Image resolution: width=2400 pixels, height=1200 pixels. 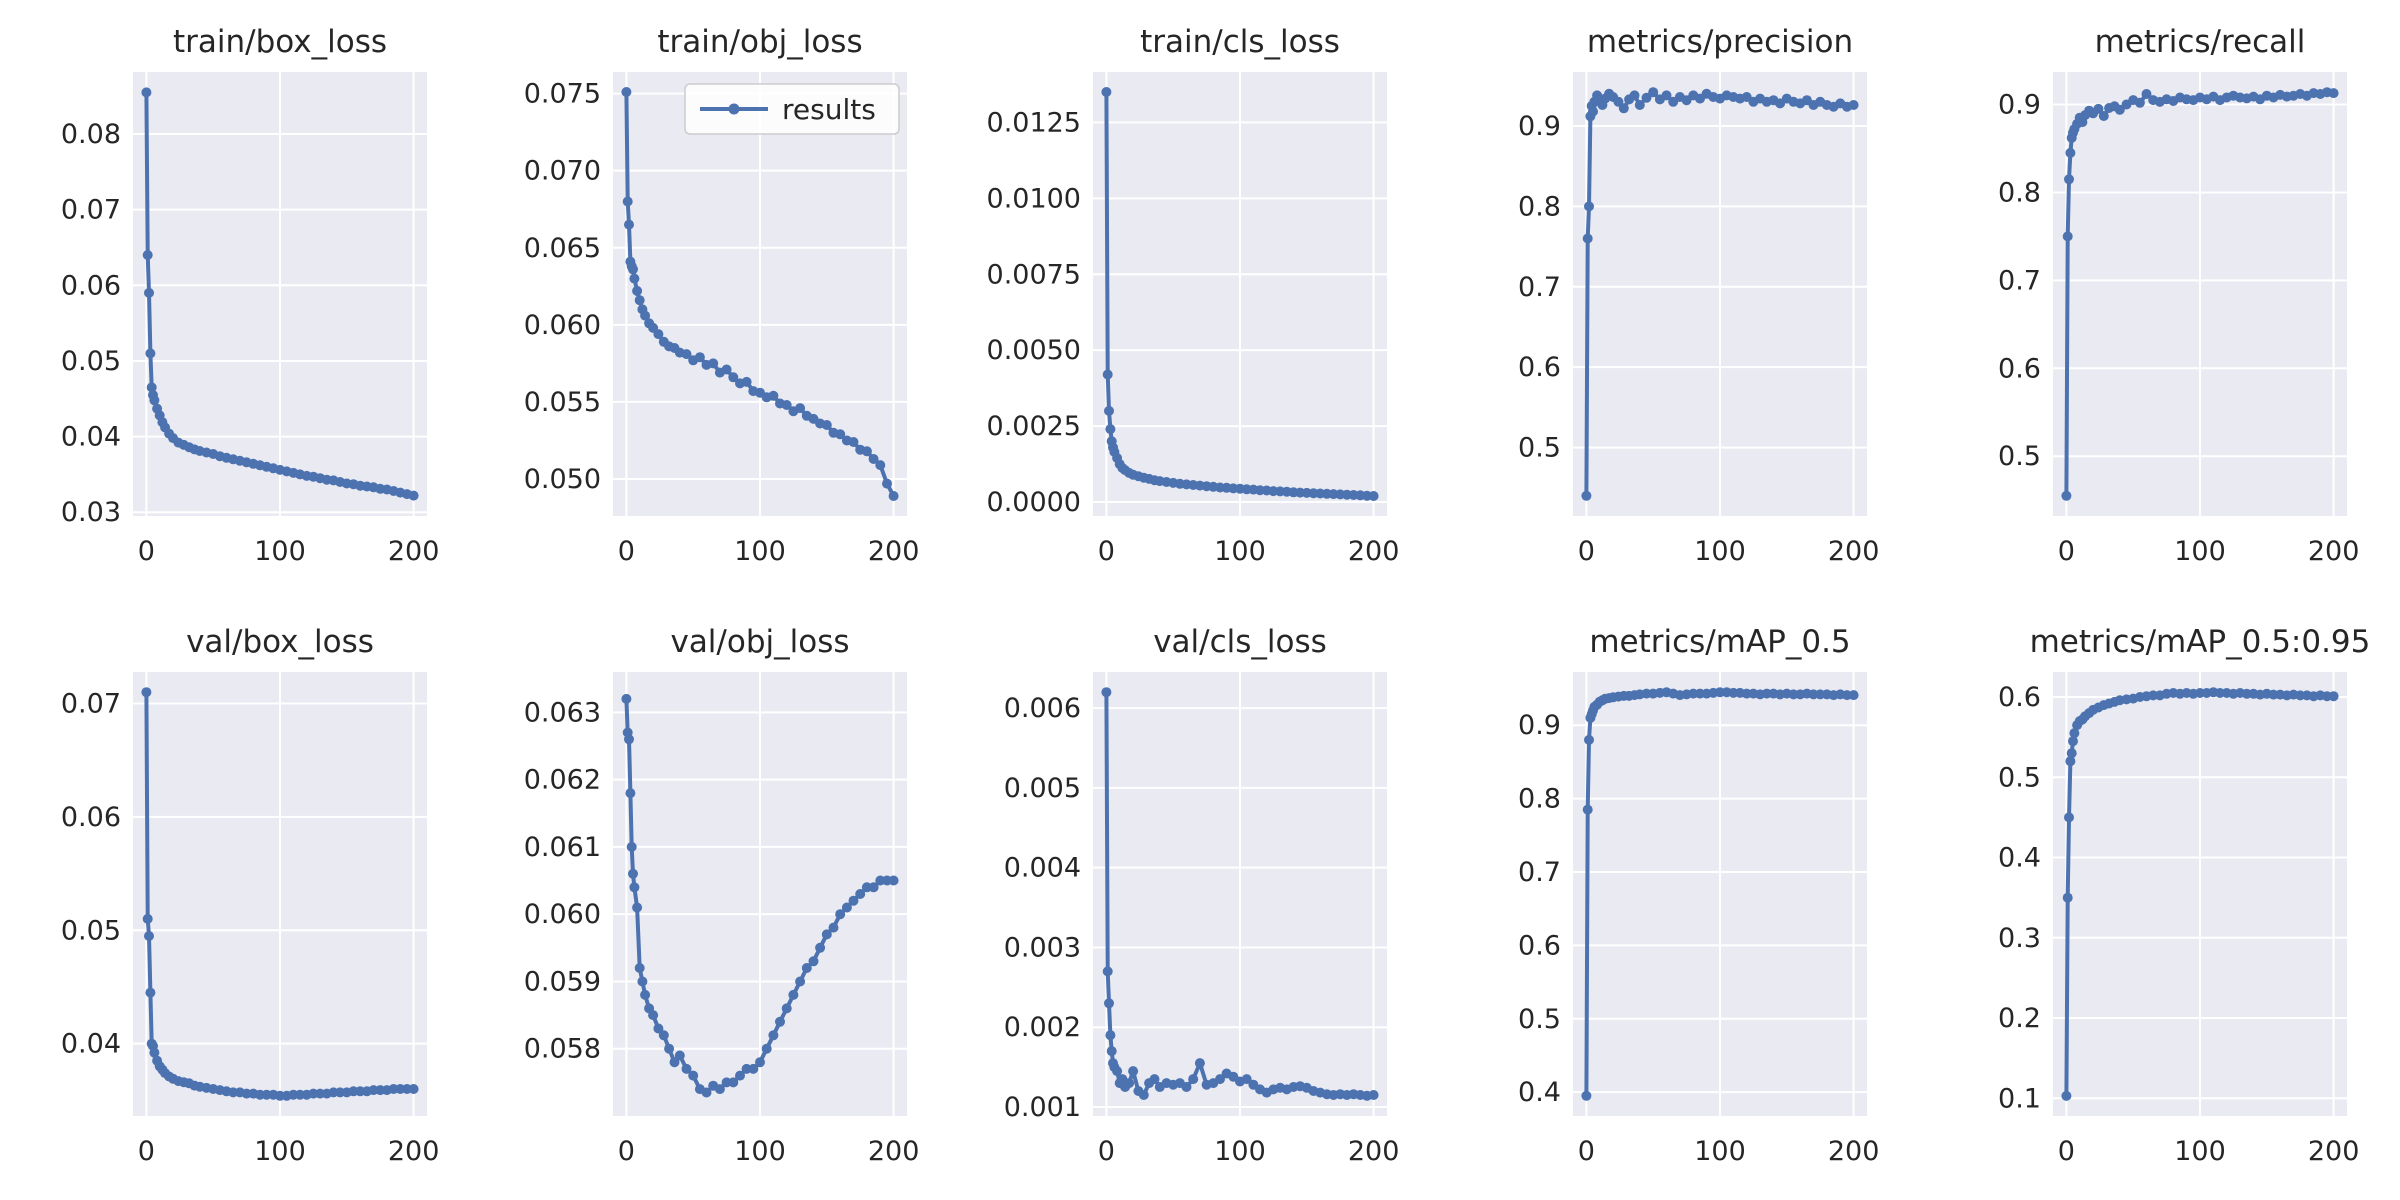 I want to click on series-markers, so click(x=760, y=294).